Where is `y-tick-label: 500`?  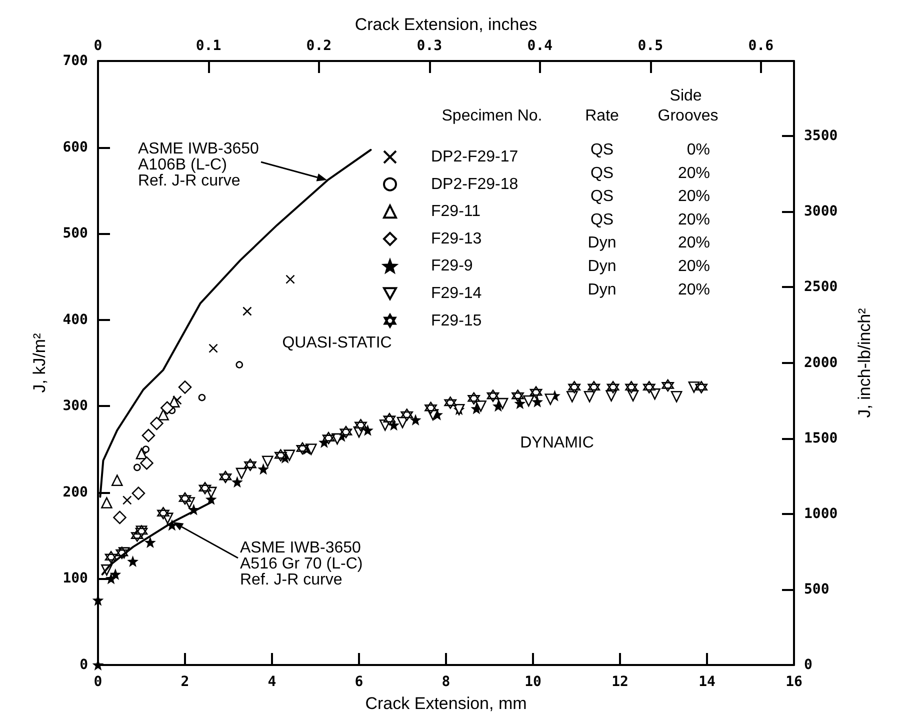
y-tick-label: 500 is located at coordinates (75, 234).